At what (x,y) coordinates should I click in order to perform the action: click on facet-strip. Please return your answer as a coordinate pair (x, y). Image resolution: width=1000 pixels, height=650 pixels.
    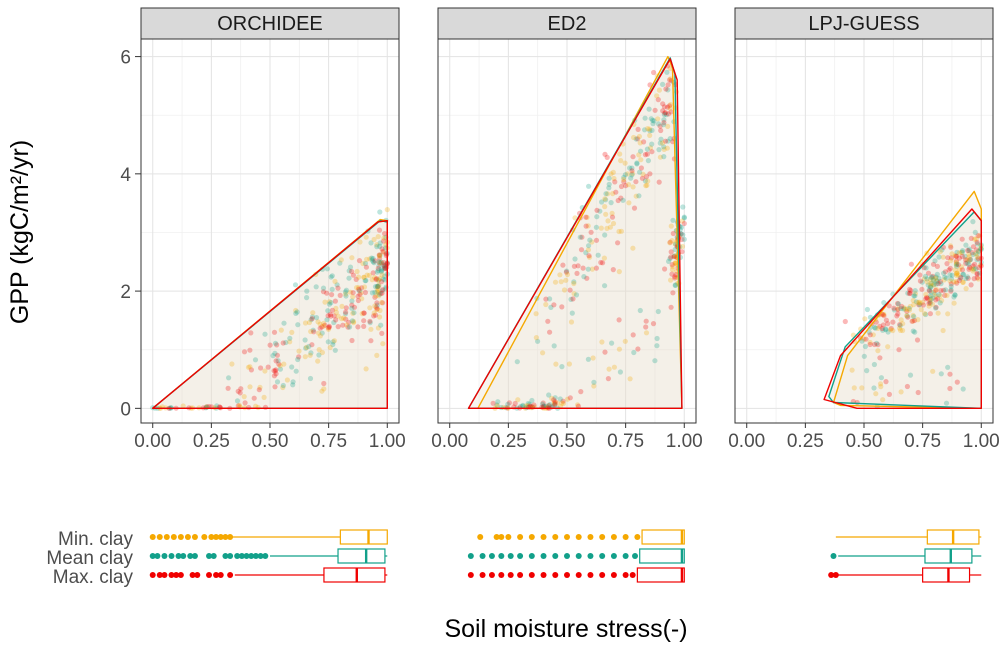
    Looking at the image, I should click on (864, 23).